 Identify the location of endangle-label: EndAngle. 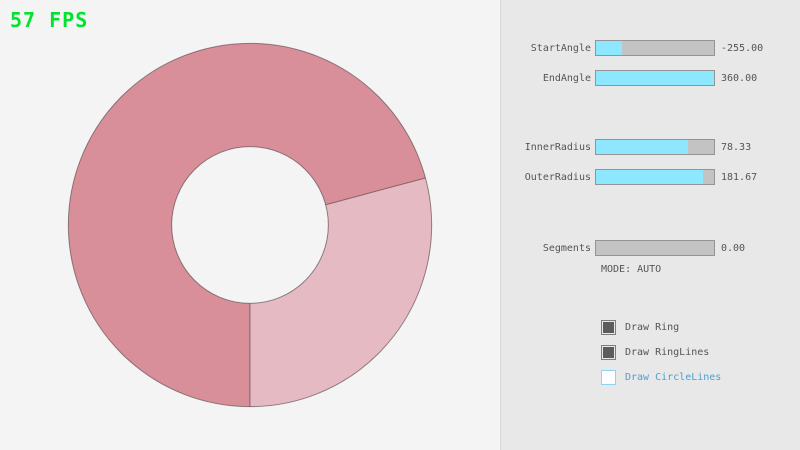
(566, 78).